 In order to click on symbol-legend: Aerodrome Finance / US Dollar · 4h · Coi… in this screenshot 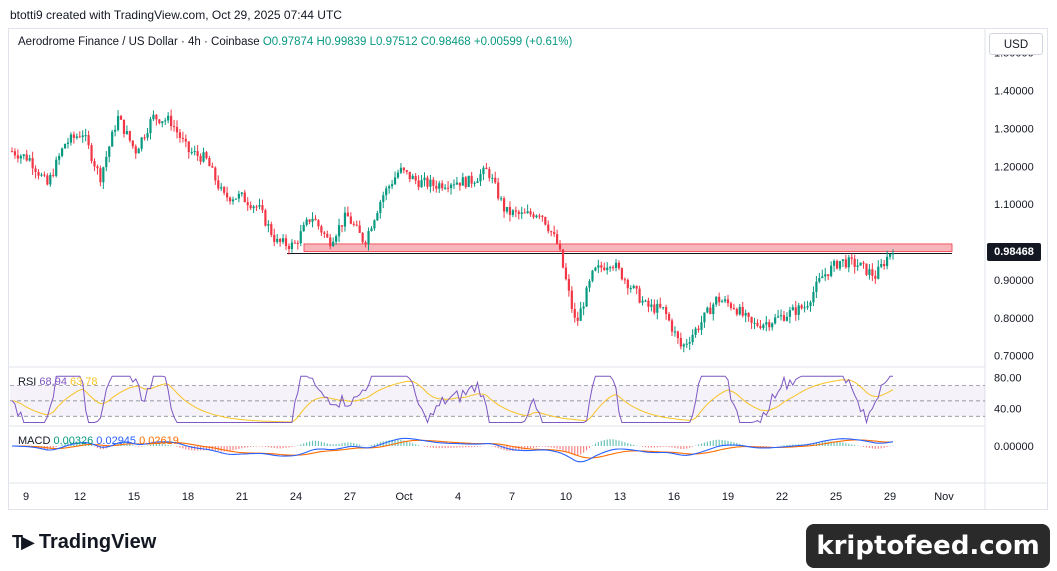, I will do `click(295, 42)`.